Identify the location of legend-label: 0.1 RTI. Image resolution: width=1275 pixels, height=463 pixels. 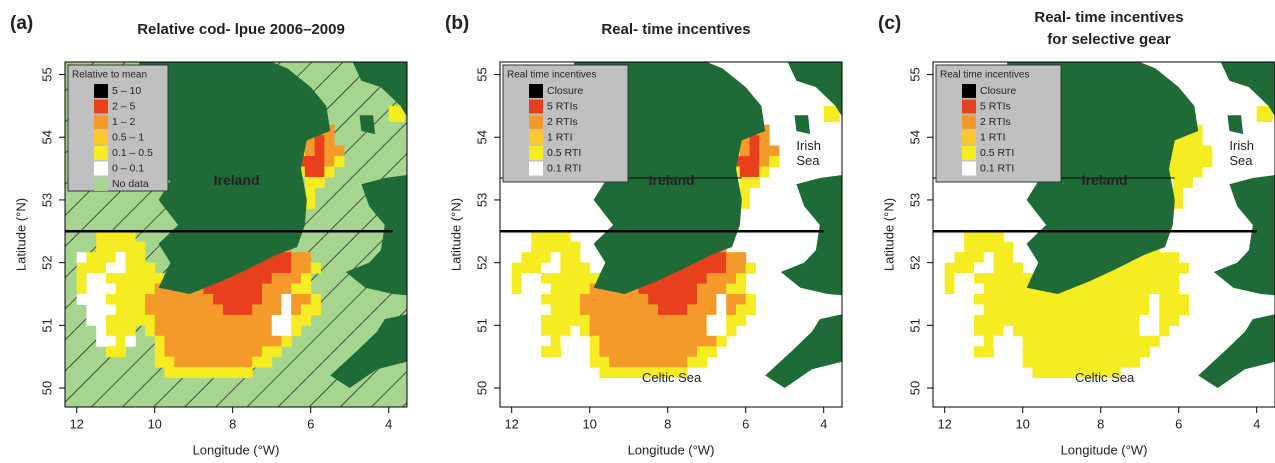
(564, 168).